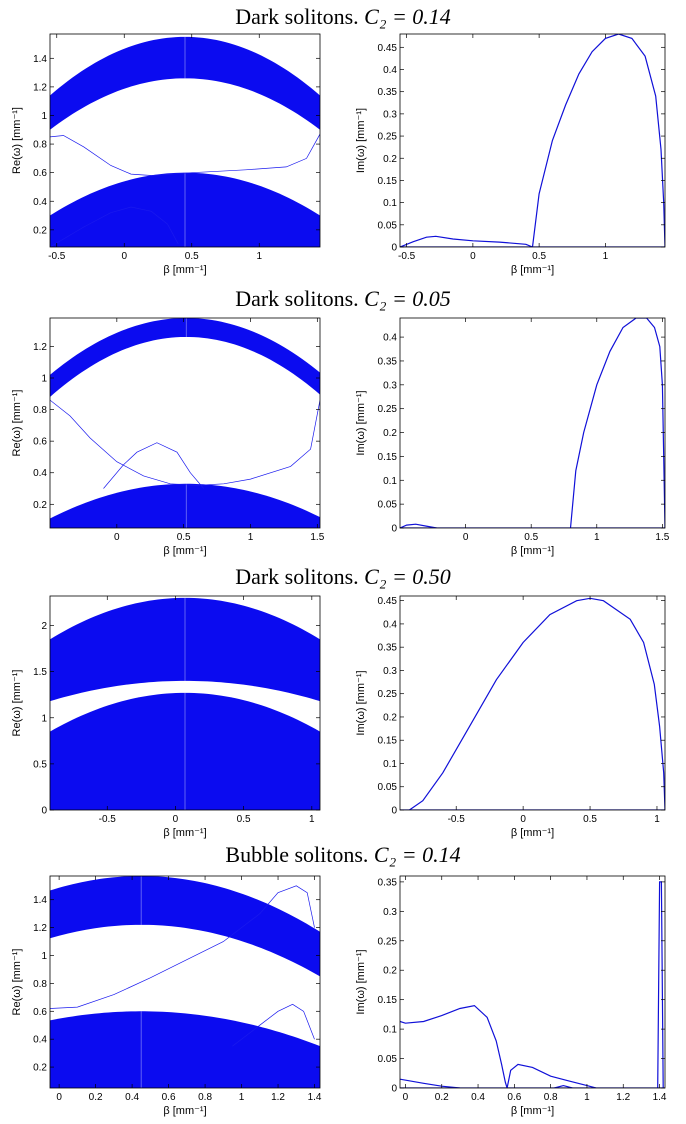 This screenshot has height=1124, width=686. I want to click on row-title: Dark solitons. C₂ = 0.05, so click(343, 298).